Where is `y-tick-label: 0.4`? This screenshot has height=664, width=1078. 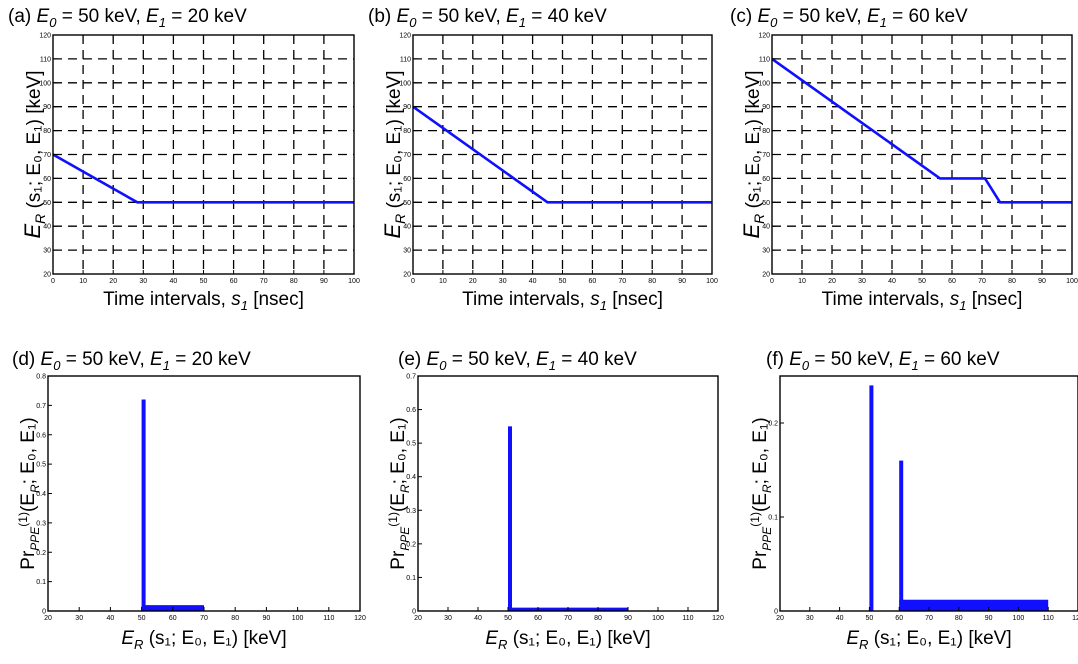 y-tick-label: 0.4 is located at coordinates (41, 494).